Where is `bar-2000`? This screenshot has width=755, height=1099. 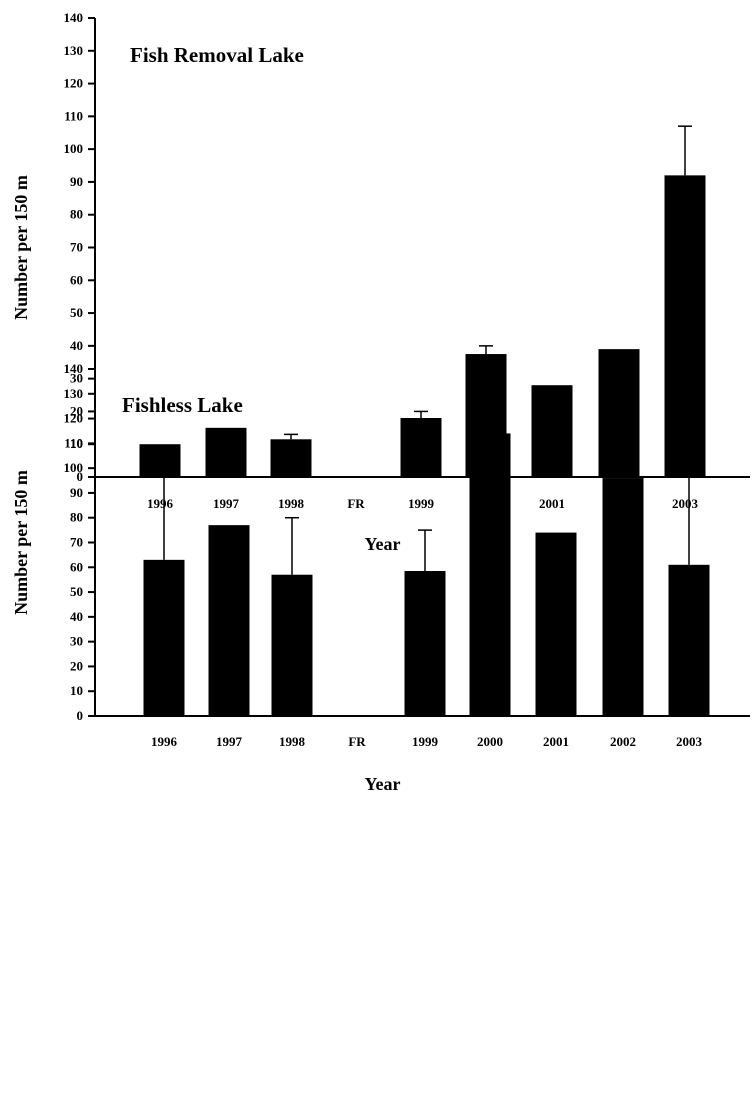 bar-2000 is located at coordinates (490, 574).